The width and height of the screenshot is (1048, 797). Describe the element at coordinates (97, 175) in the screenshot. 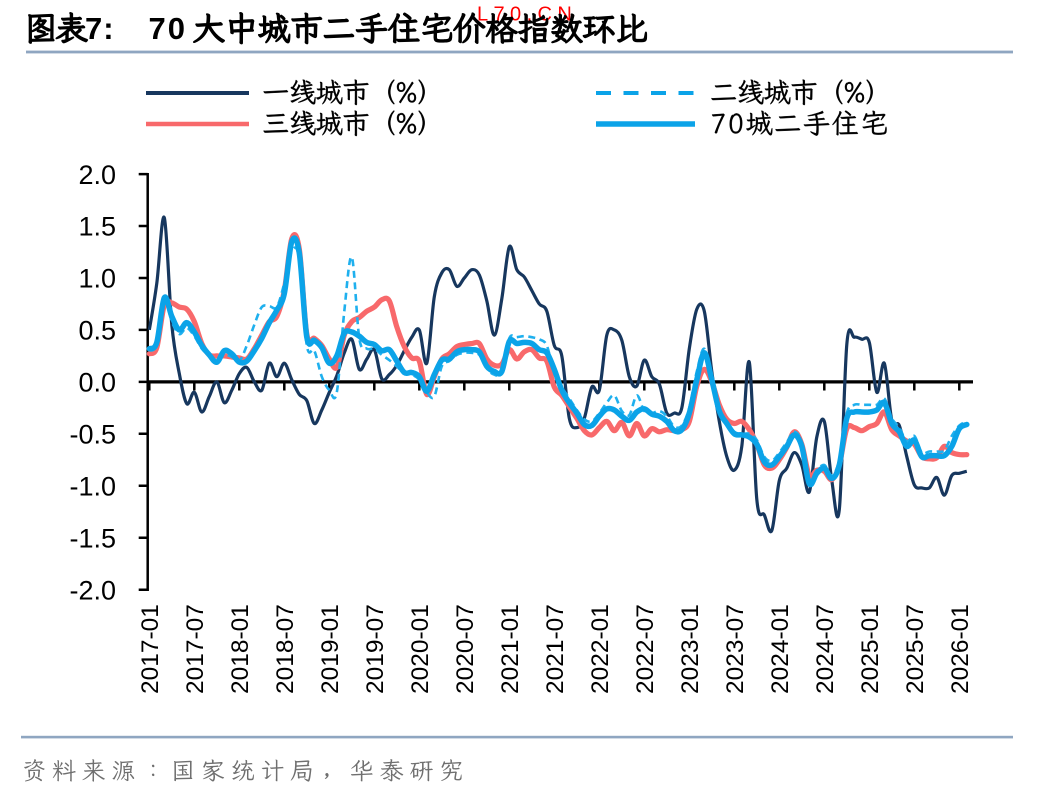

I see `svg-text: 2.0` at that location.